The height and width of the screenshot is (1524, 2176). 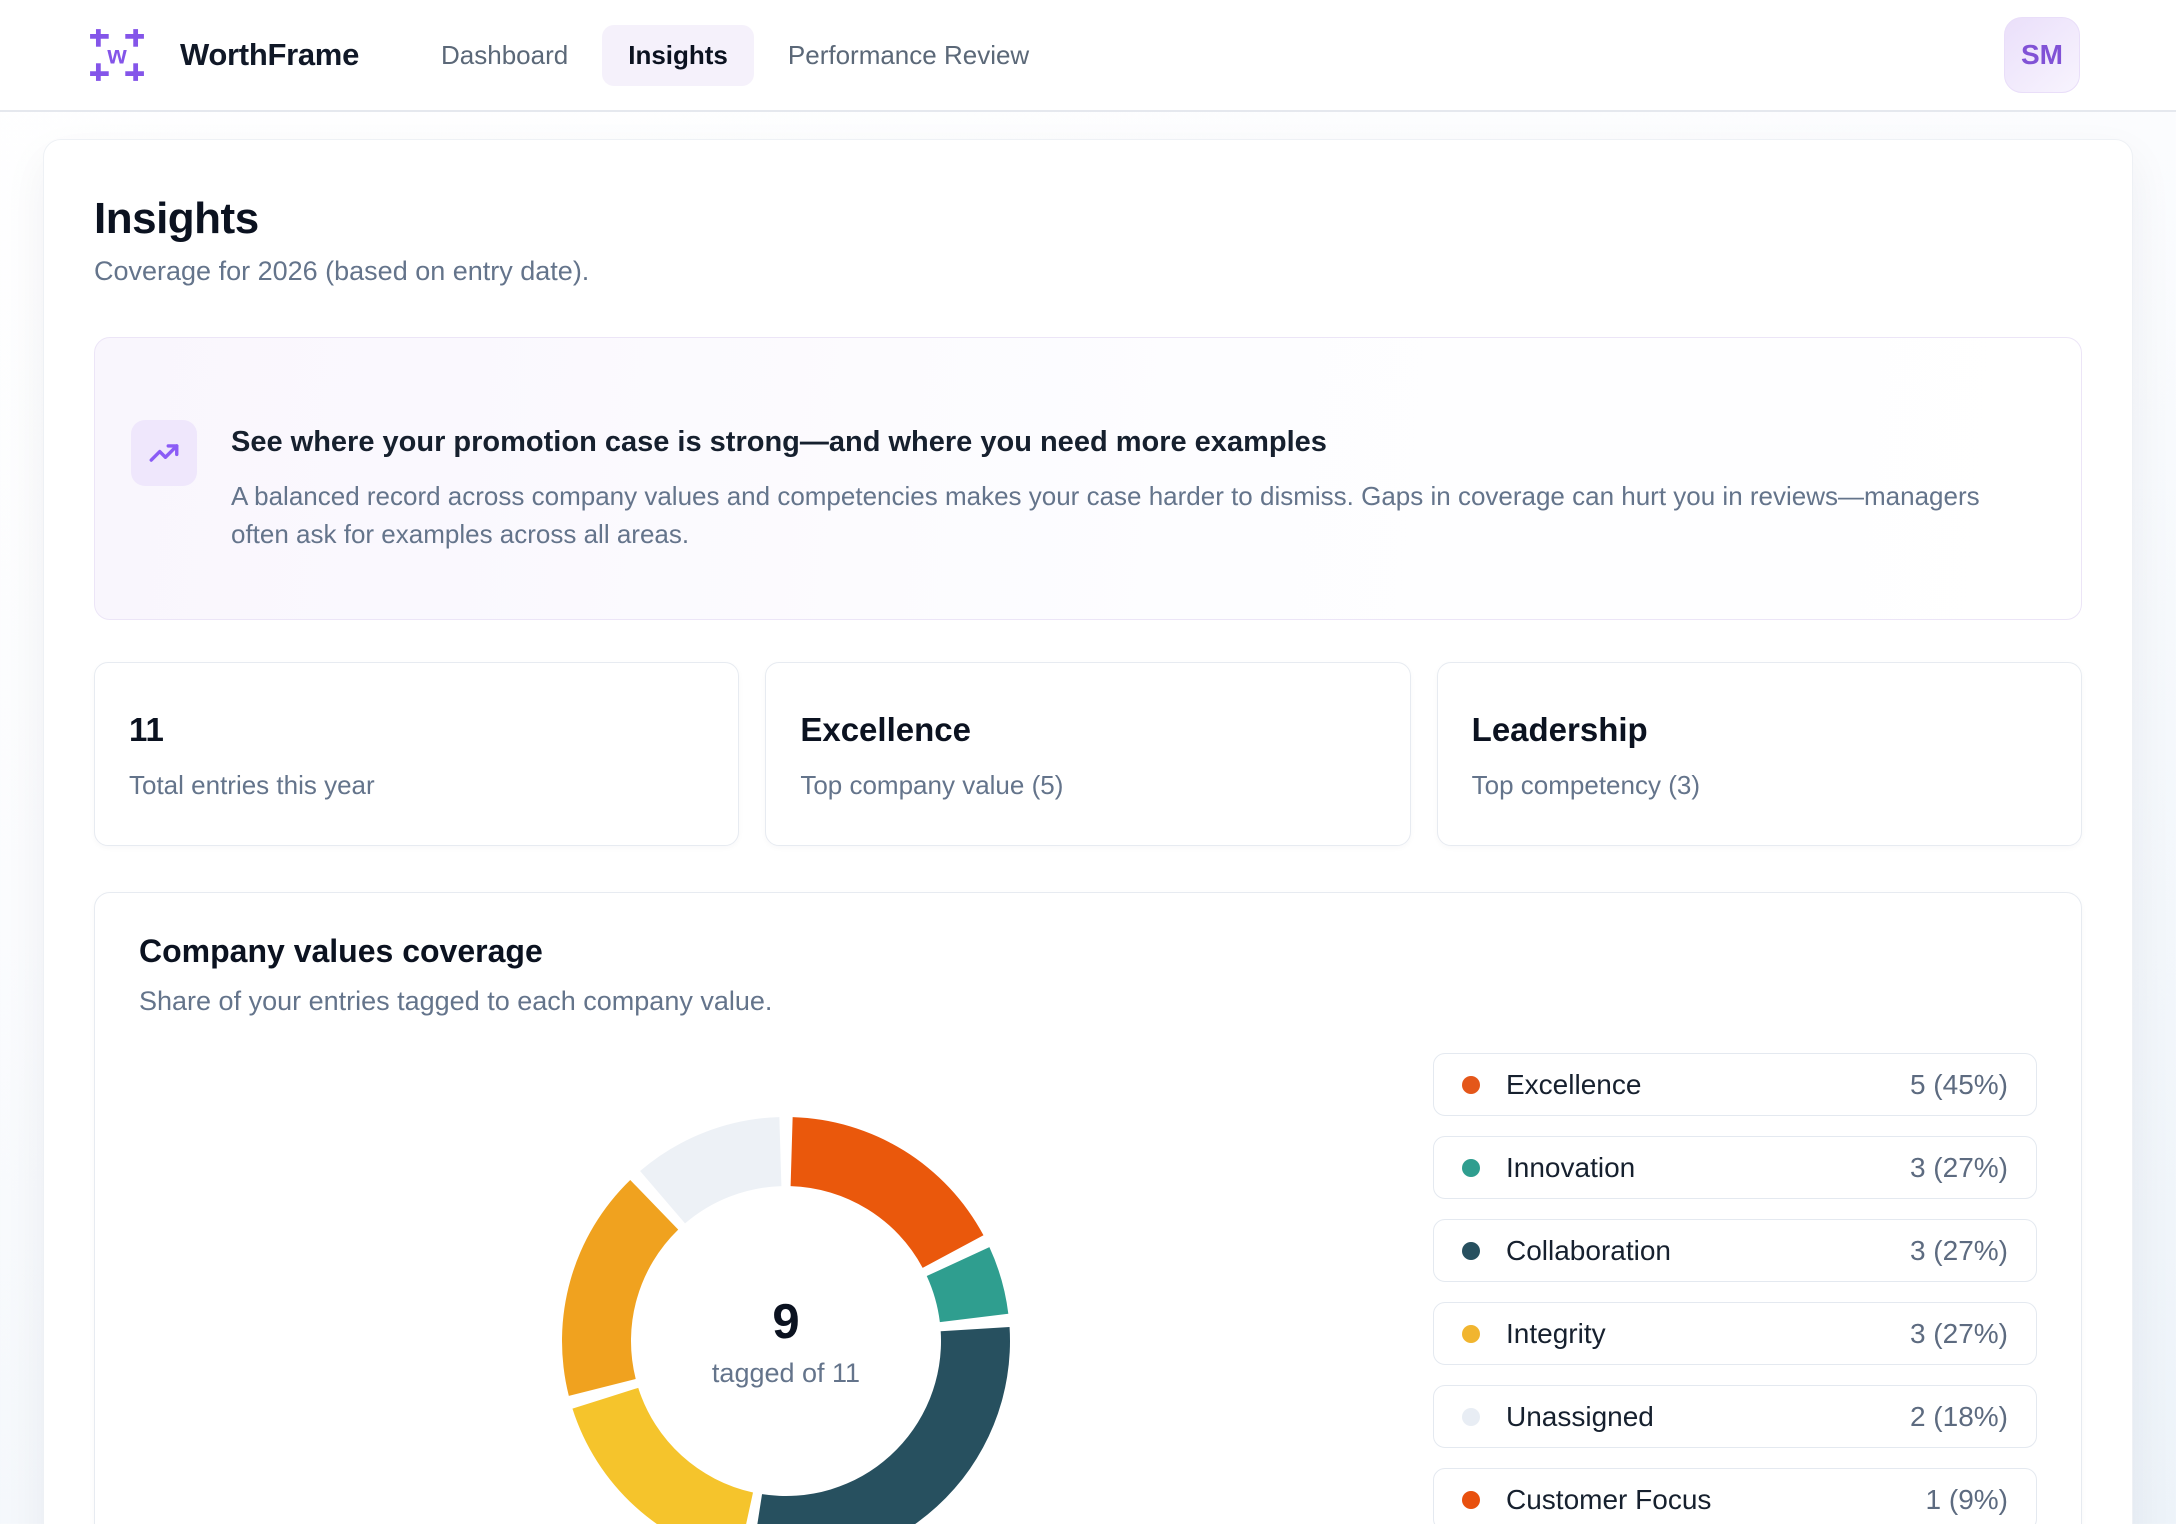 I want to click on legend-label: Customer Focus, so click(x=1609, y=1499).